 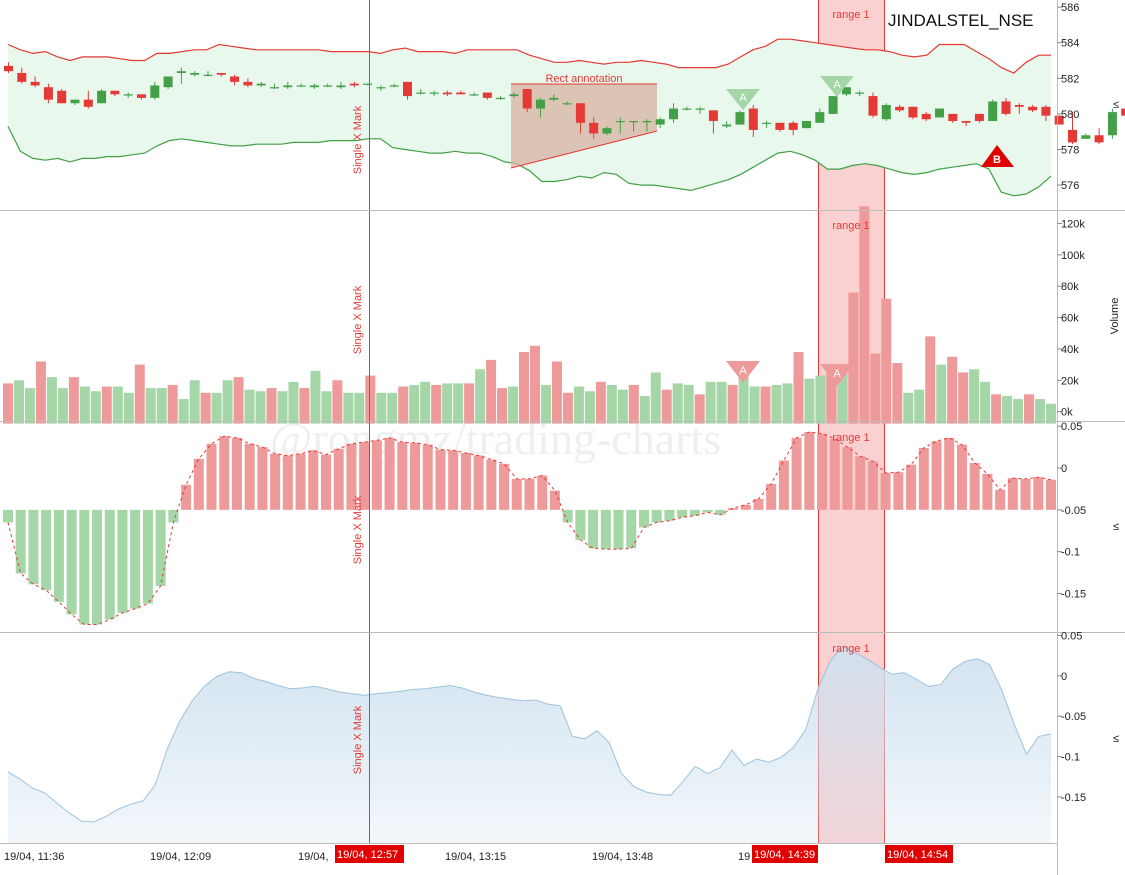 I want to click on signal-axis-label: 0, so click(x=1064, y=677).